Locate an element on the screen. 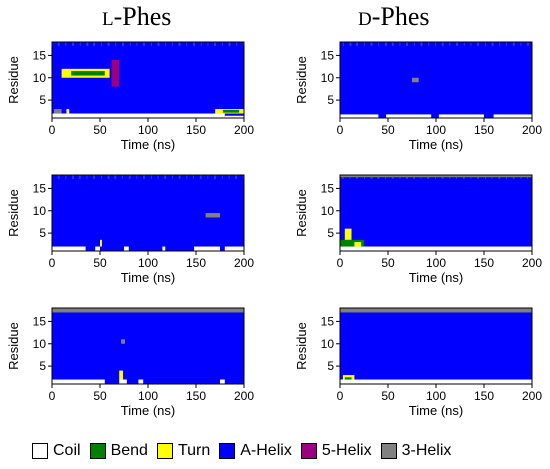 Image resolution: width=550 pixels, height=469 pixels. legend-item-bend: Bend is located at coordinates (118, 451).